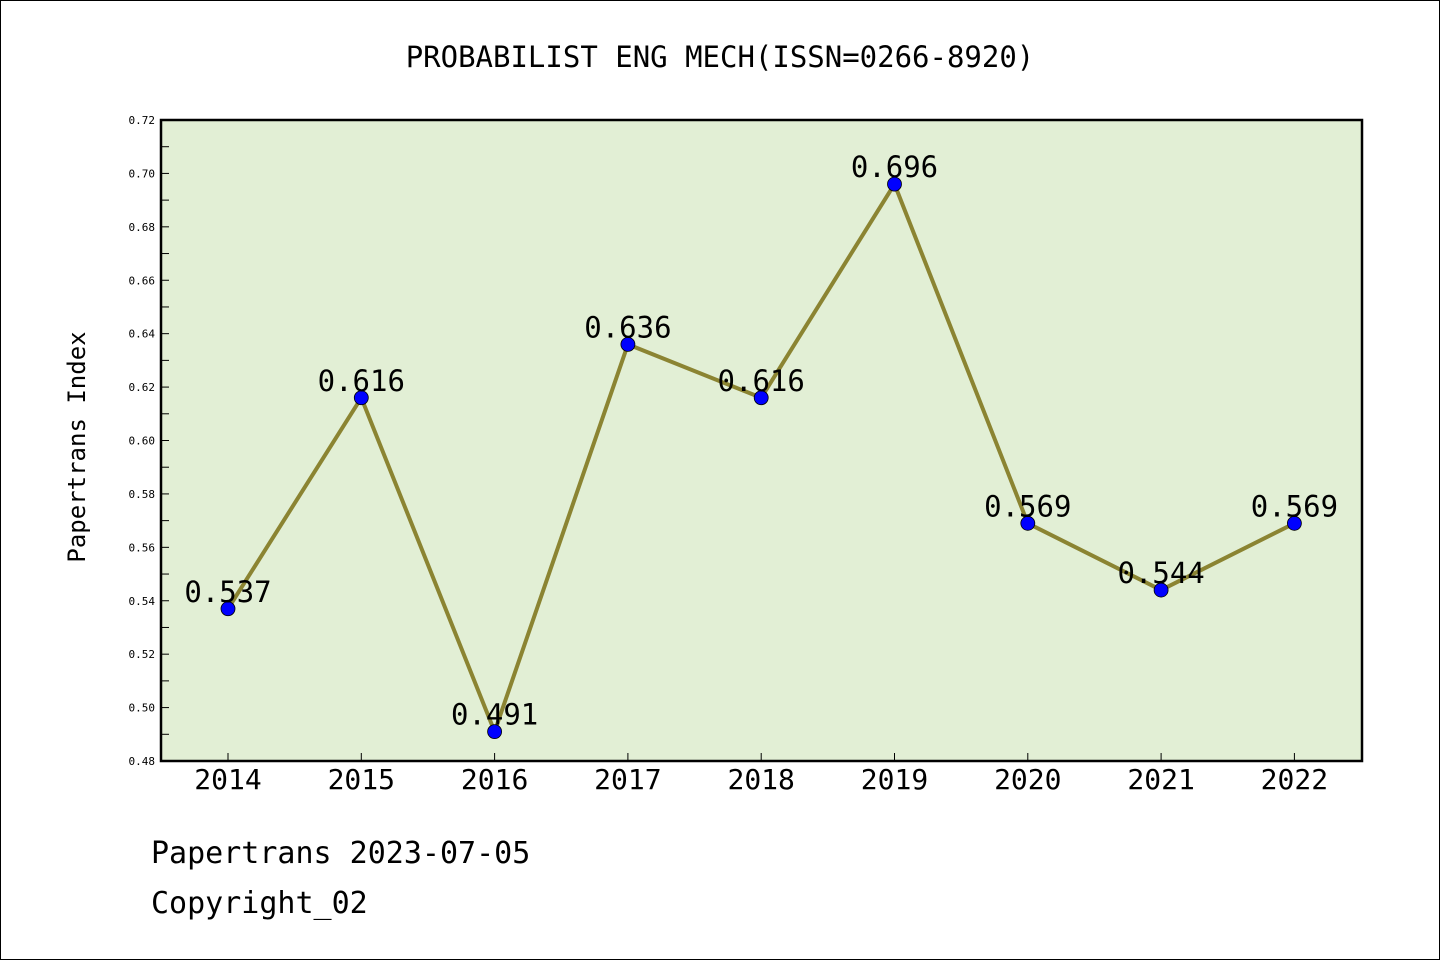  Describe the element at coordinates (1294, 779) in the screenshot. I see `x-tick-label: 2022` at that location.